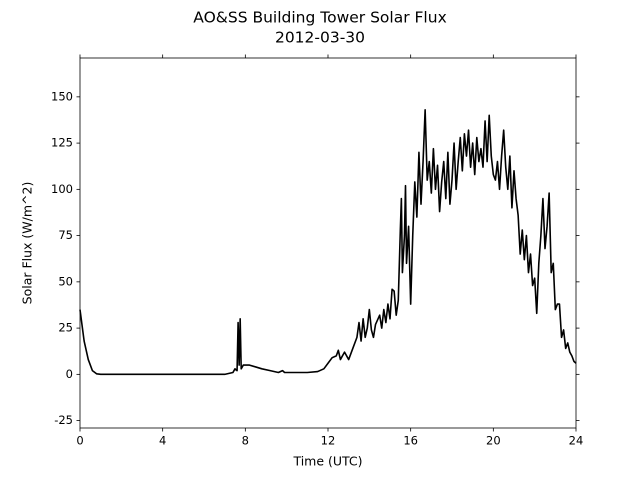 Image resolution: width=640 pixels, height=480 pixels. Describe the element at coordinates (410, 441) in the screenshot. I see `x-tick-label: 16` at that location.